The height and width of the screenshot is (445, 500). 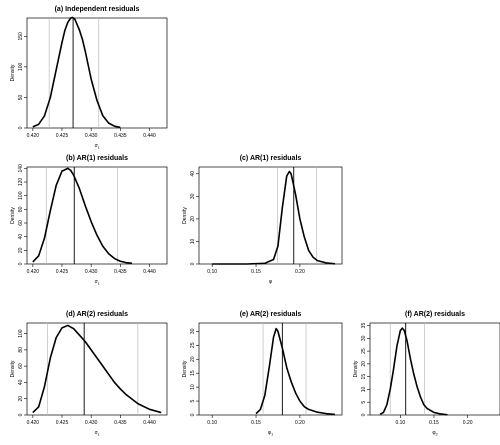 What do you see at coordinates (21, 36) in the screenshot?
I see `y-tick-label: 150` at bounding box center [21, 36].